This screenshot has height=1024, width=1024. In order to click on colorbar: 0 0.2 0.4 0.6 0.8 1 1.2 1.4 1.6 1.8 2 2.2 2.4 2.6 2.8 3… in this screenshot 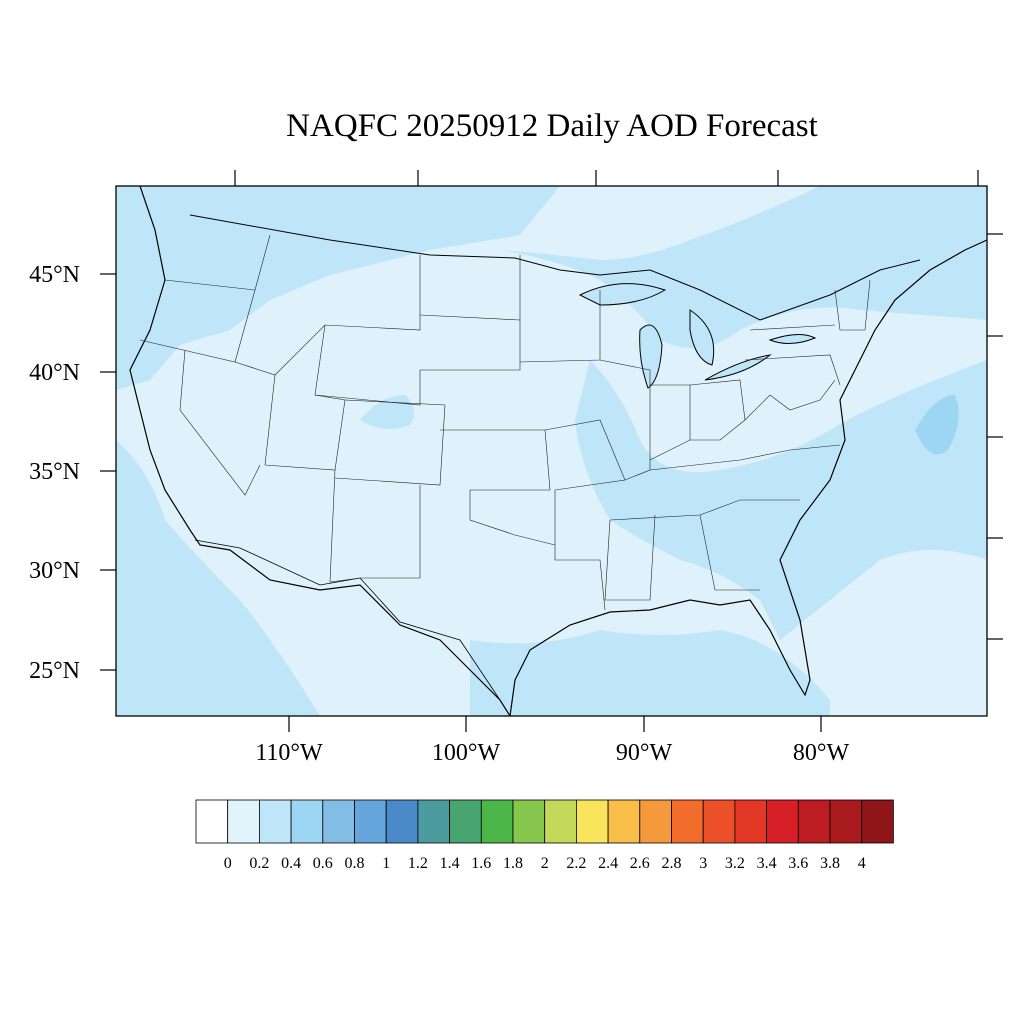, I will do `click(544, 835)`.